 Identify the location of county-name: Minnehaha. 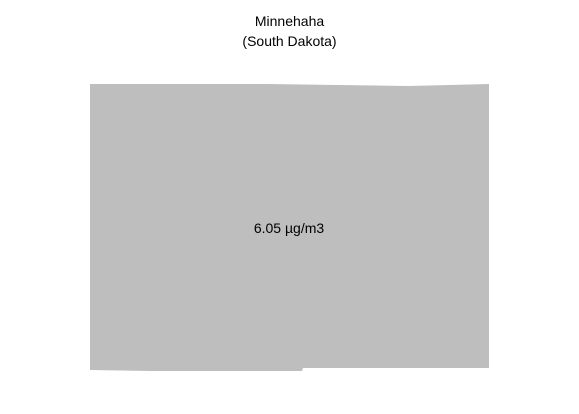
(289, 21).